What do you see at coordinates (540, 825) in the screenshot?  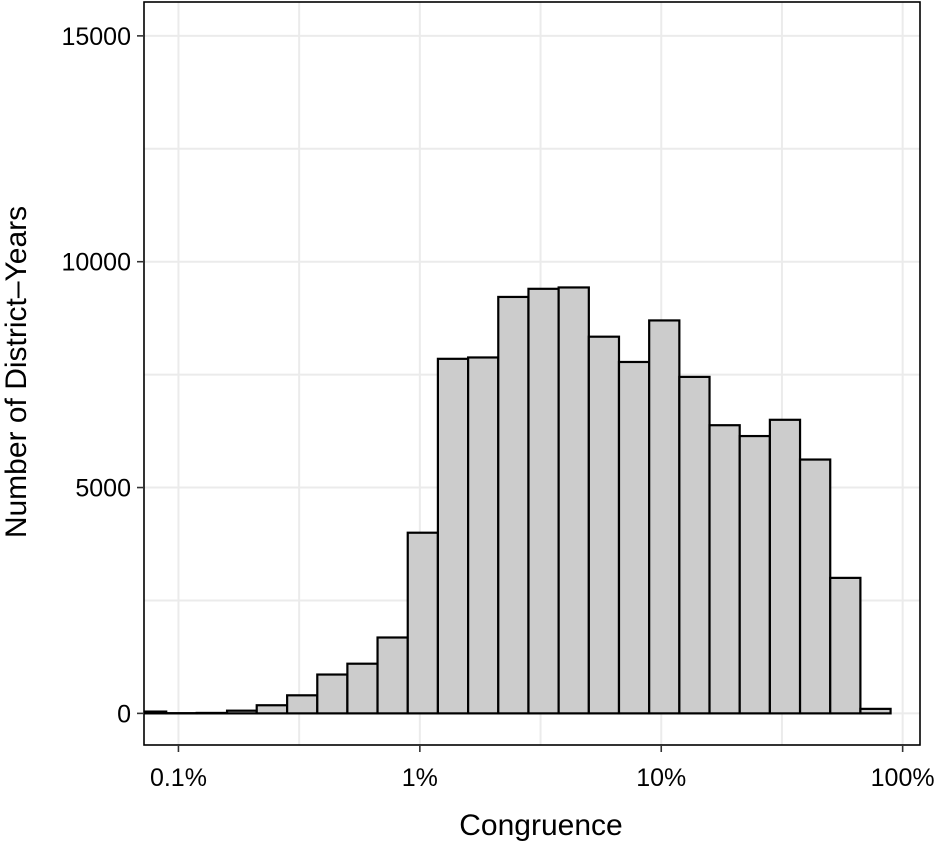 I see `x-axis-title: Congruence` at bounding box center [540, 825].